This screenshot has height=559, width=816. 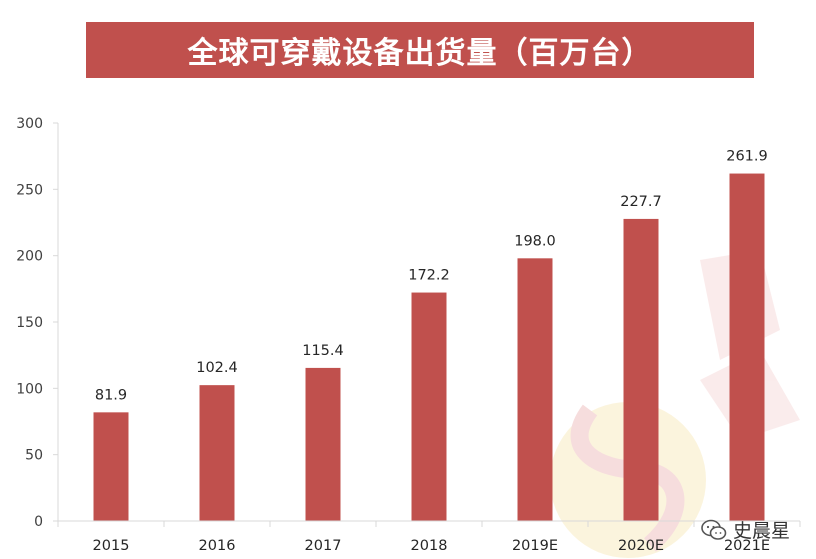 I want to click on x-tick-label: 2018, so click(x=429, y=546).